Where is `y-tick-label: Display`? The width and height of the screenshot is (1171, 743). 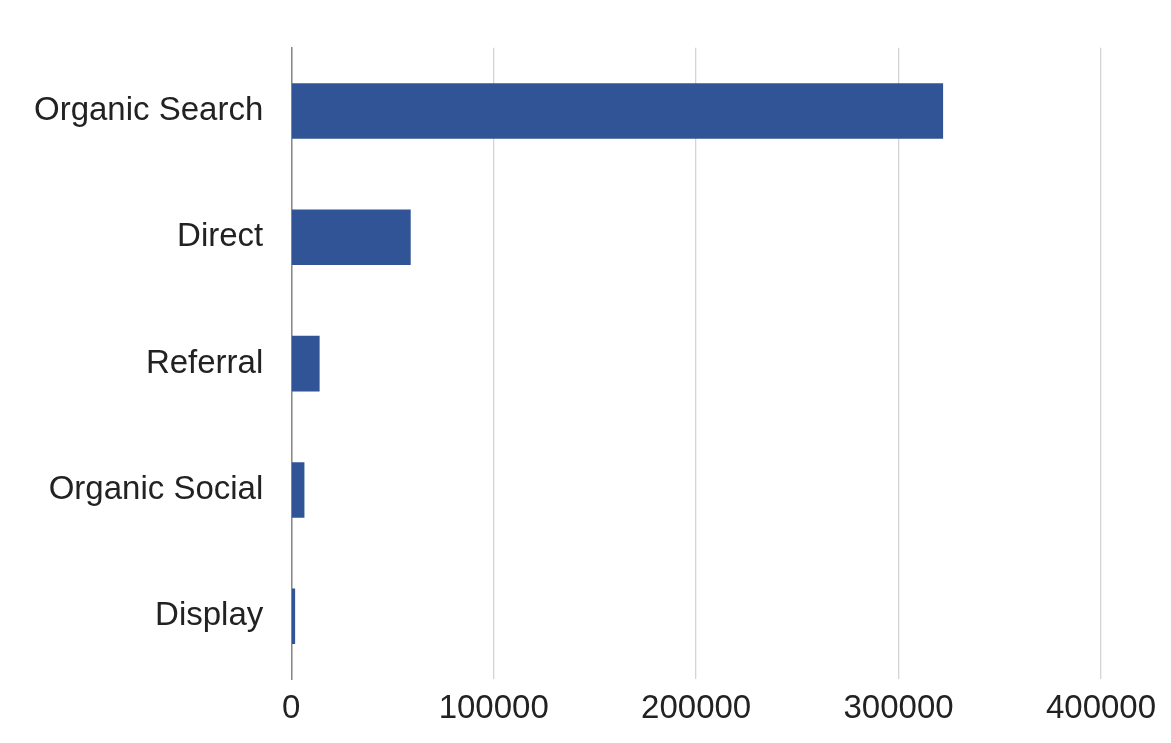 y-tick-label: Display is located at coordinates (209, 614).